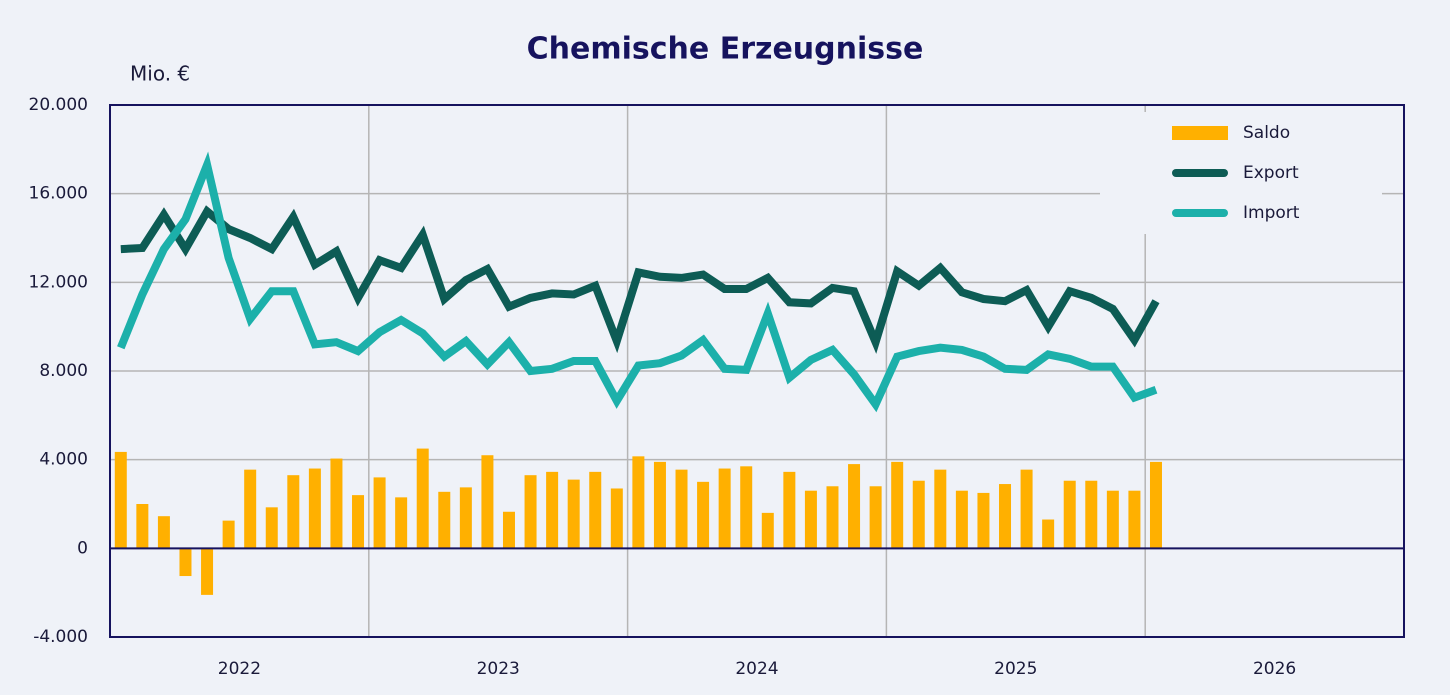 The width and height of the screenshot is (1450, 695). What do you see at coordinates (725, 49) in the screenshot?
I see `chart-title: Chemische Erzeugnisse` at bounding box center [725, 49].